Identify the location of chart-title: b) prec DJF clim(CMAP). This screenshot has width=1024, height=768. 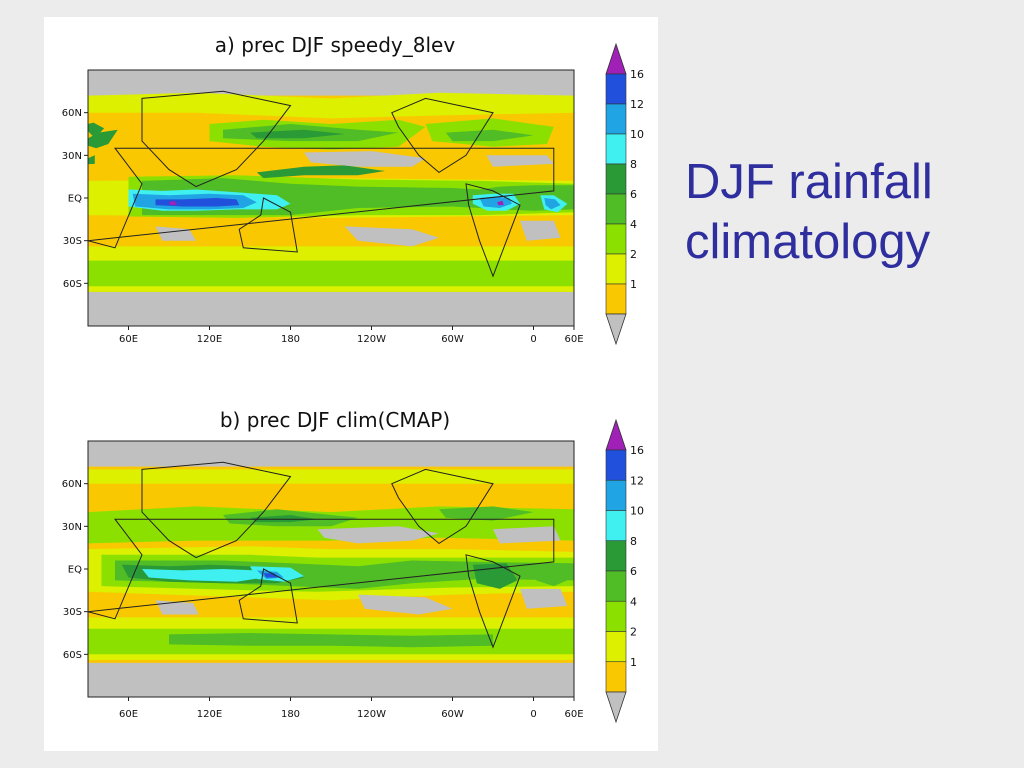
(335, 420).